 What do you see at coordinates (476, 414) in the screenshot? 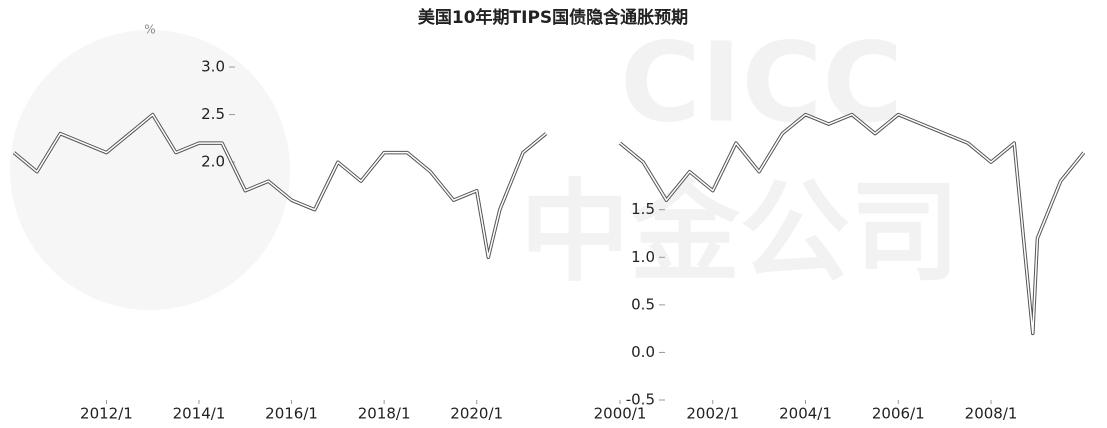
I see `x-tick-label: 2020/1` at bounding box center [476, 414].